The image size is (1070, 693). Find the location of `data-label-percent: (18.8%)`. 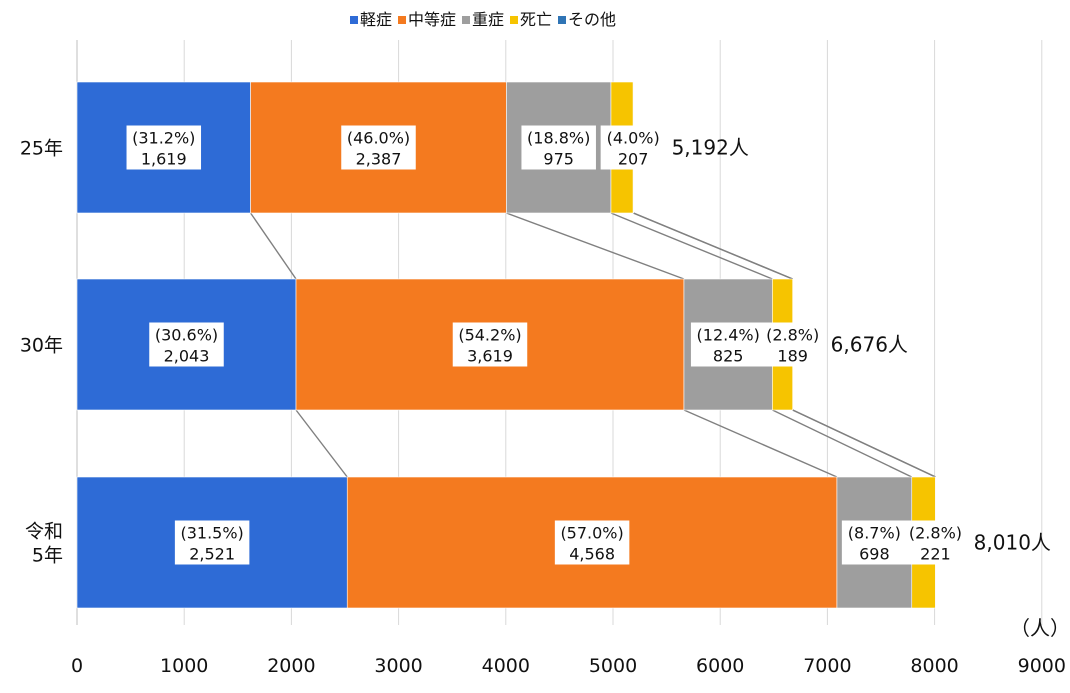

data-label-percent: (18.8%) is located at coordinates (558, 138).